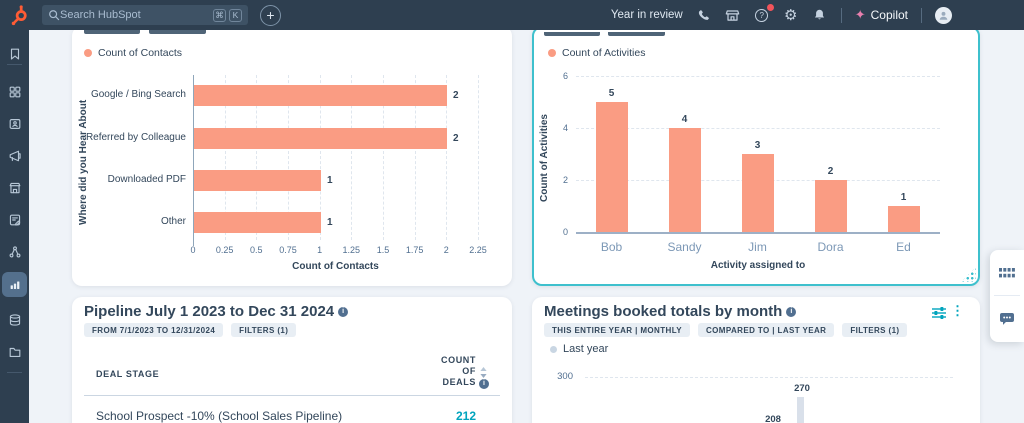 Image resolution: width=1024 pixels, height=423 pixels. I want to click on card-title: Meetings booked totals by month i, so click(670, 311).